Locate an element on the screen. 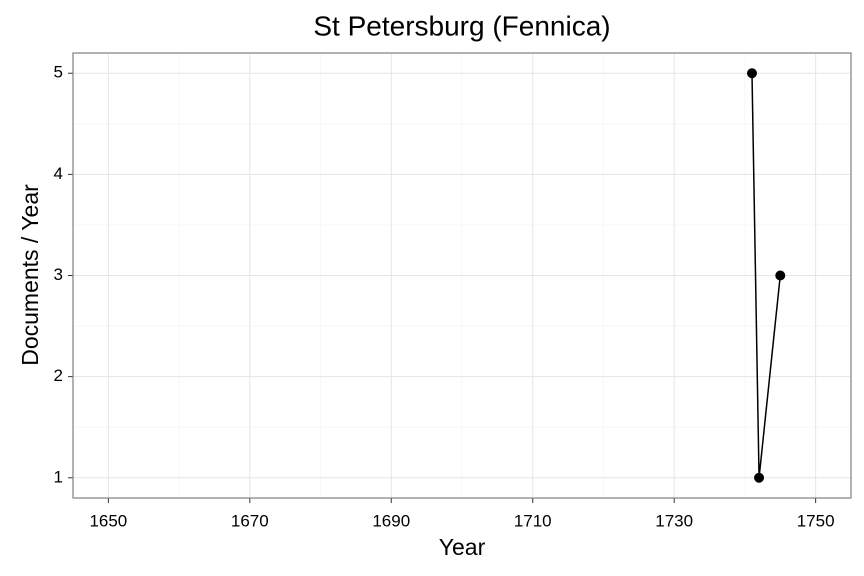 Image resolution: width=864 pixels, height=576 pixels. x-tick-label: 1690 is located at coordinates (391, 520).